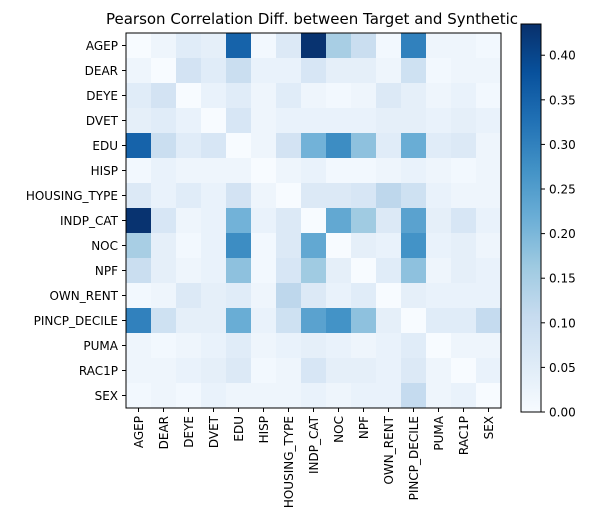 This screenshot has height=531, width=589. What do you see at coordinates (562, 323) in the screenshot?
I see `colorbar-tick-label: 0.10` at bounding box center [562, 323].